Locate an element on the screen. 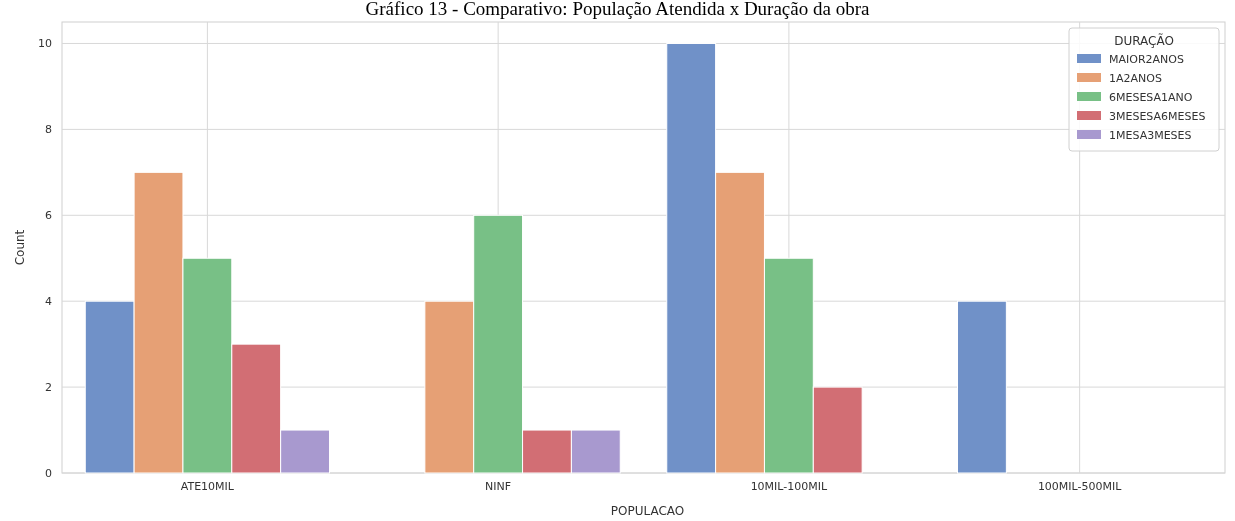 The height and width of the screenshot is (521, 1235). y-tick-label: 4 is located at coordinates (48, 302).